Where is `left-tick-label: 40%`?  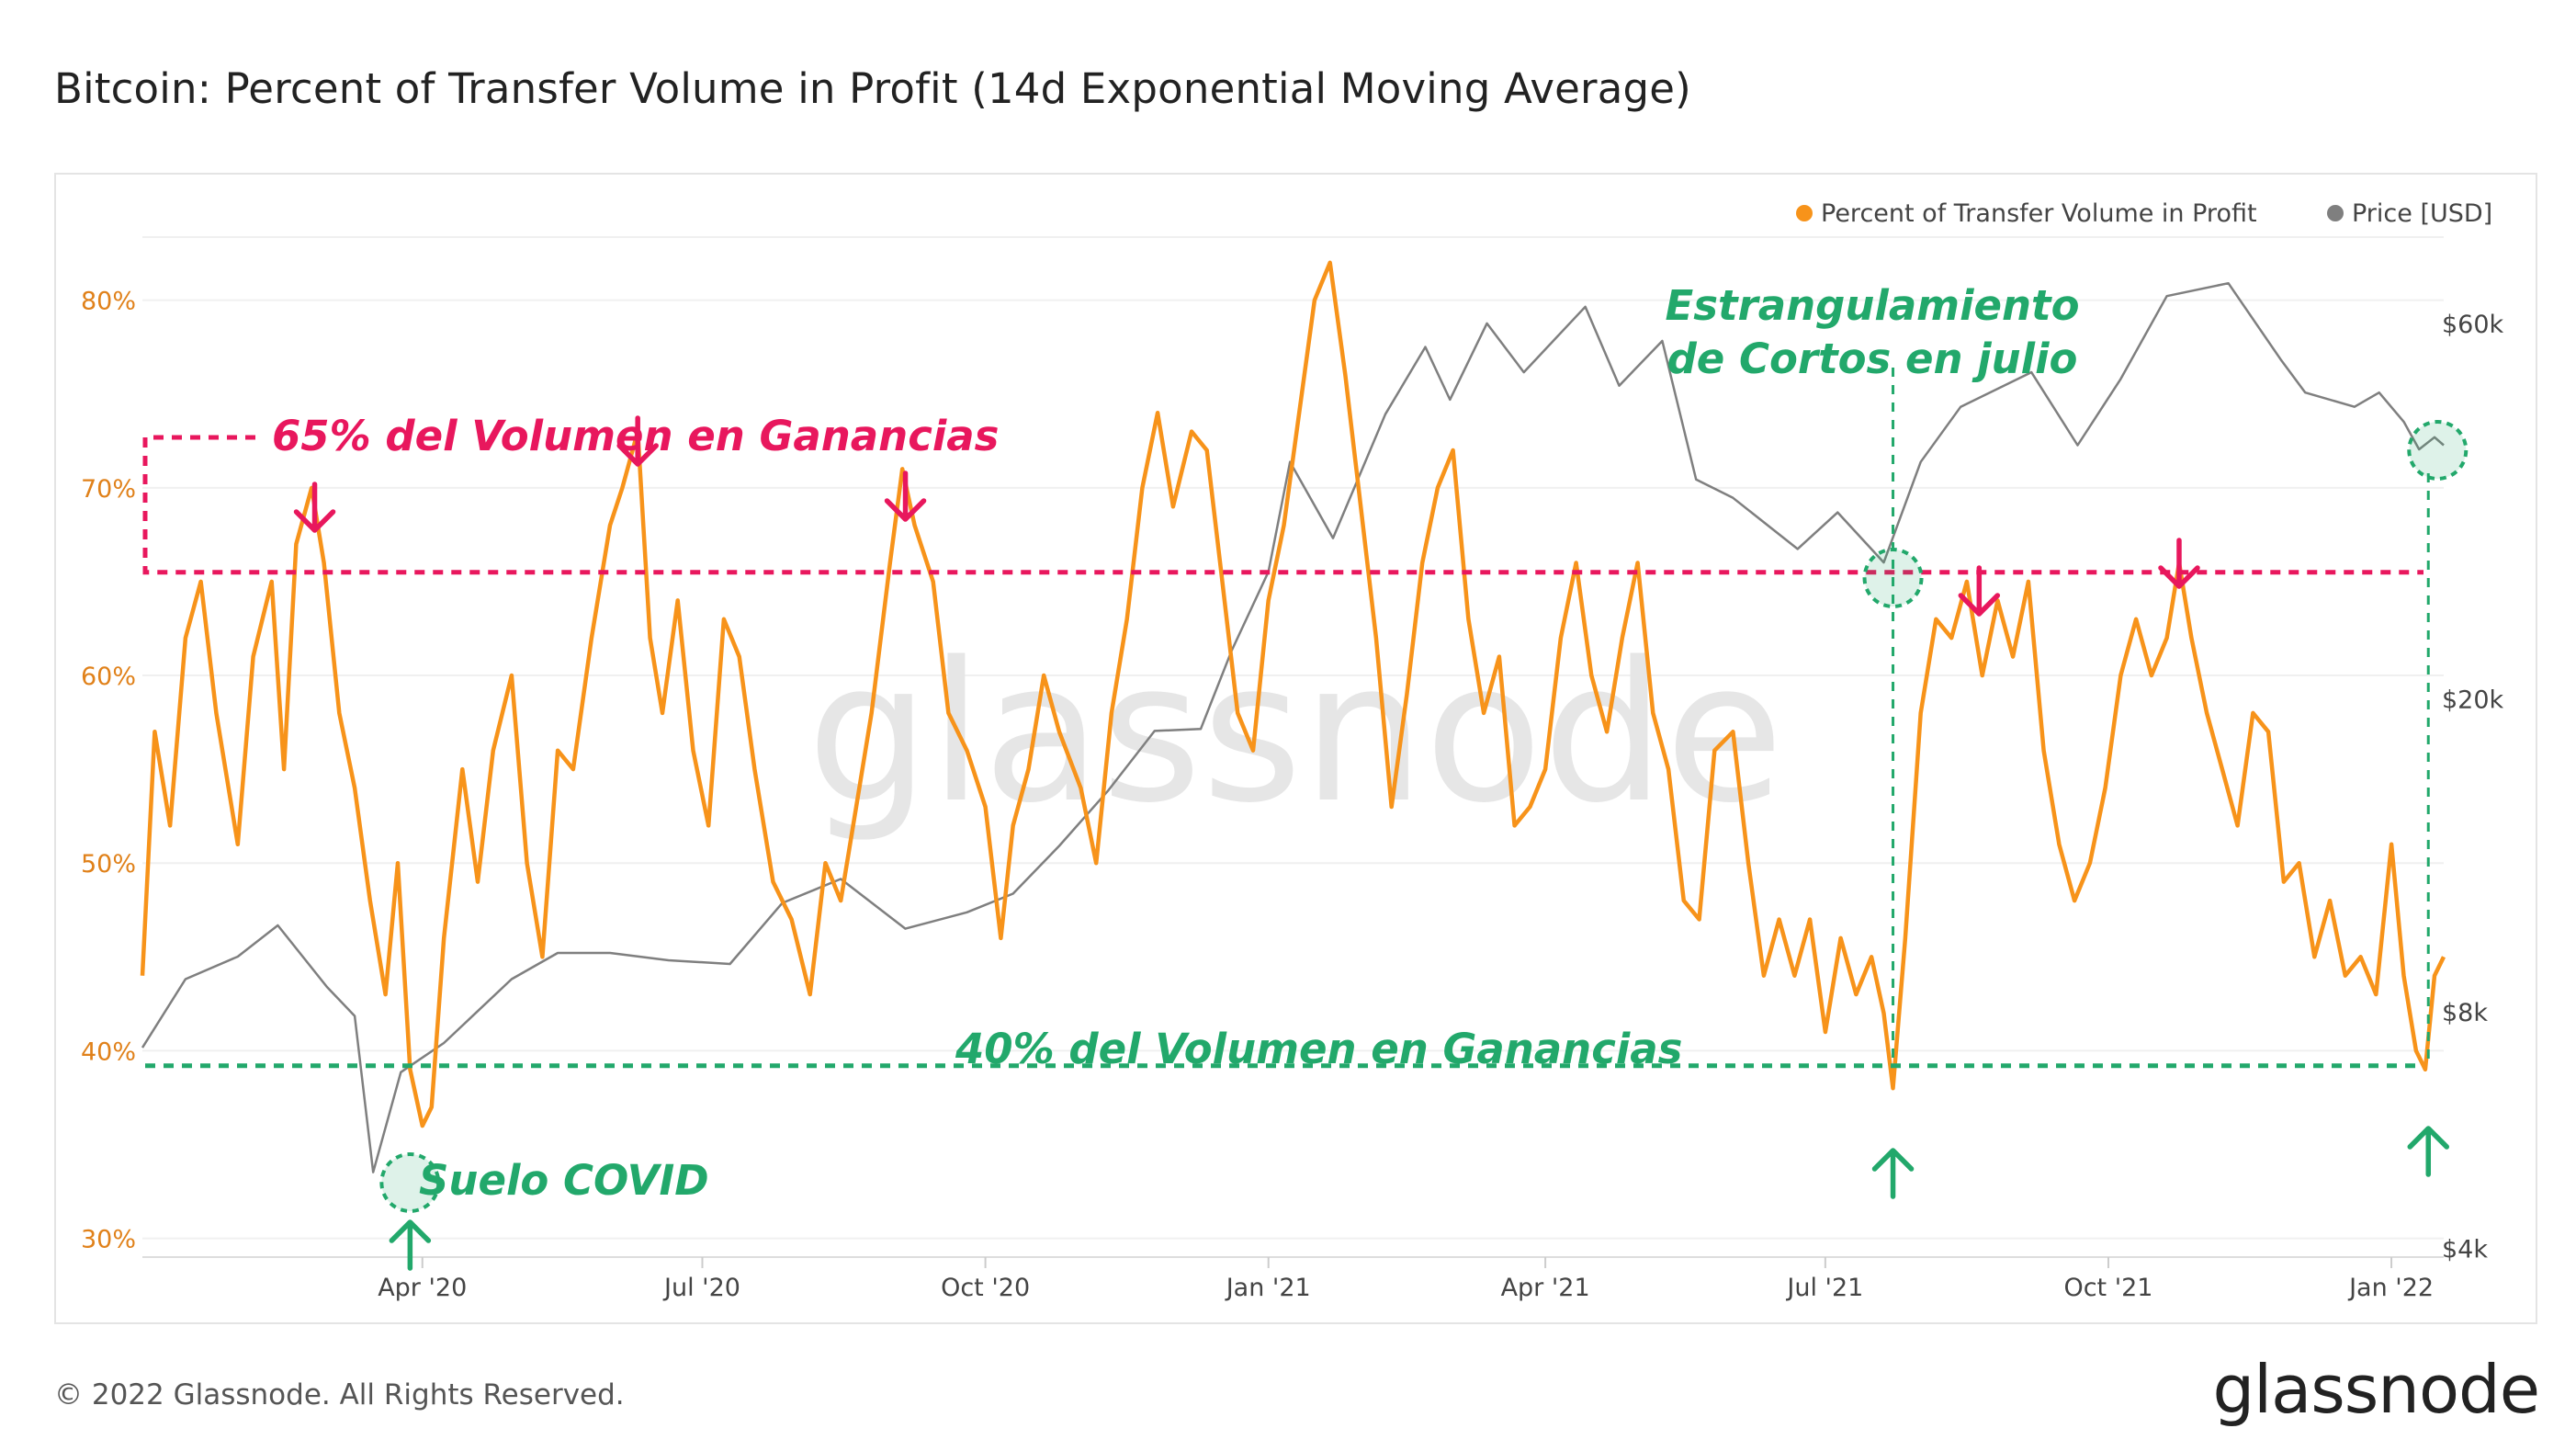 left-tick-label: 40% is located at coordinates (108, 1051).